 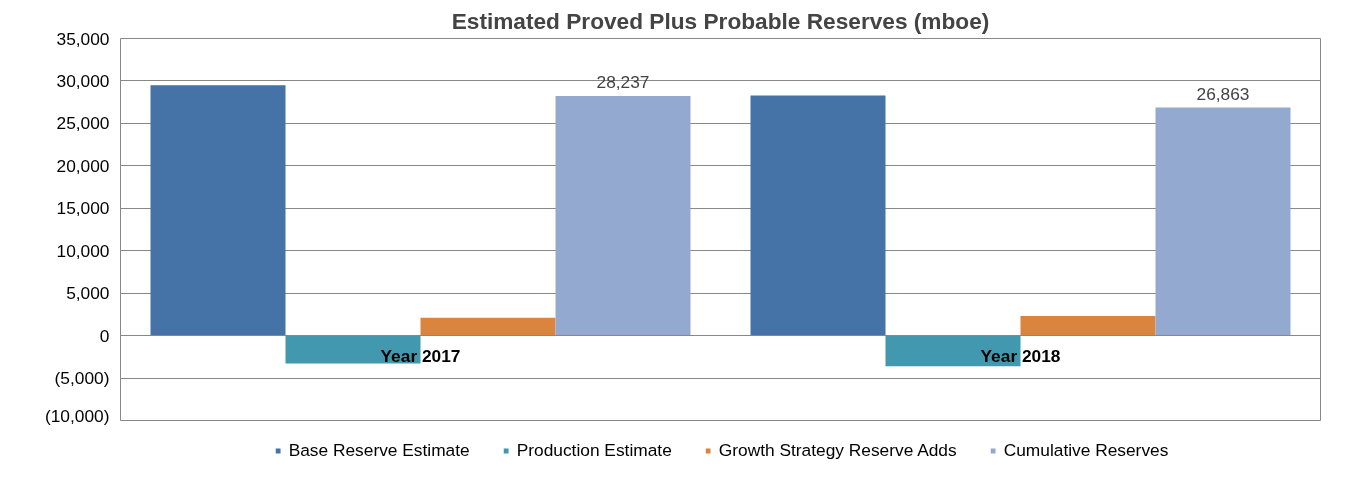 I want to click on data-label: 26,863, so click(x=1223, y=93).